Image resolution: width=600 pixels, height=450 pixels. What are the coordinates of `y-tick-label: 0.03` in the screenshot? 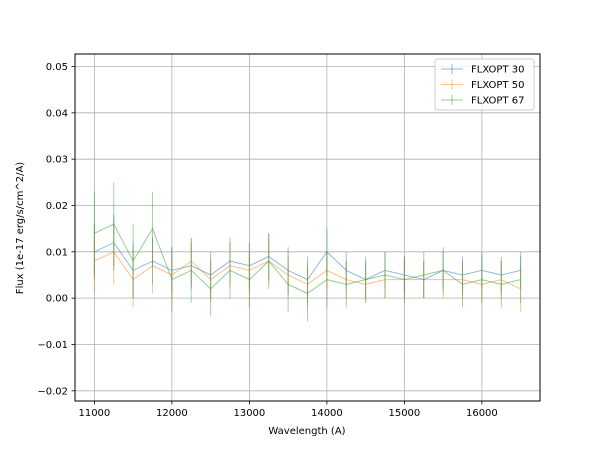 It's located at (57, 160).